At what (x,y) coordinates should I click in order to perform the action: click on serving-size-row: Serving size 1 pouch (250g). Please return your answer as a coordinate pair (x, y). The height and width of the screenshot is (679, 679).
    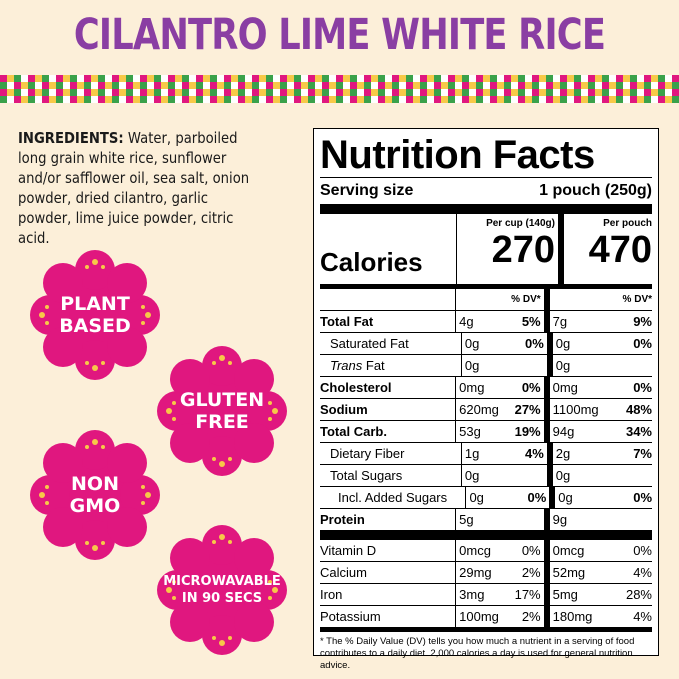
    Looking at the image, I should click on (486, 191).